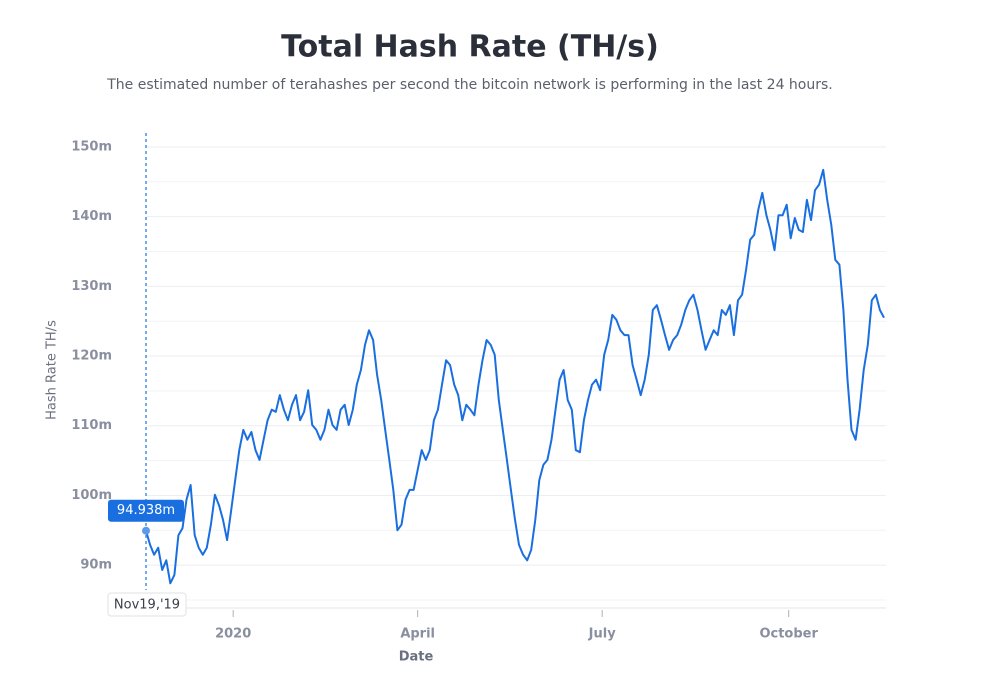 The width and height of the screenshot is (1008, 679). Describe the element at coordinates (91, 356) in the screenshot. I see `y-tick-label: 120m` at that location.